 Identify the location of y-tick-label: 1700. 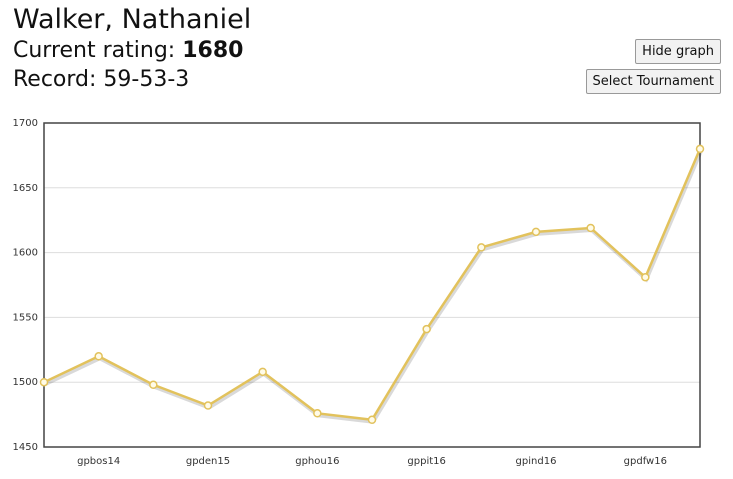
(25, 123).